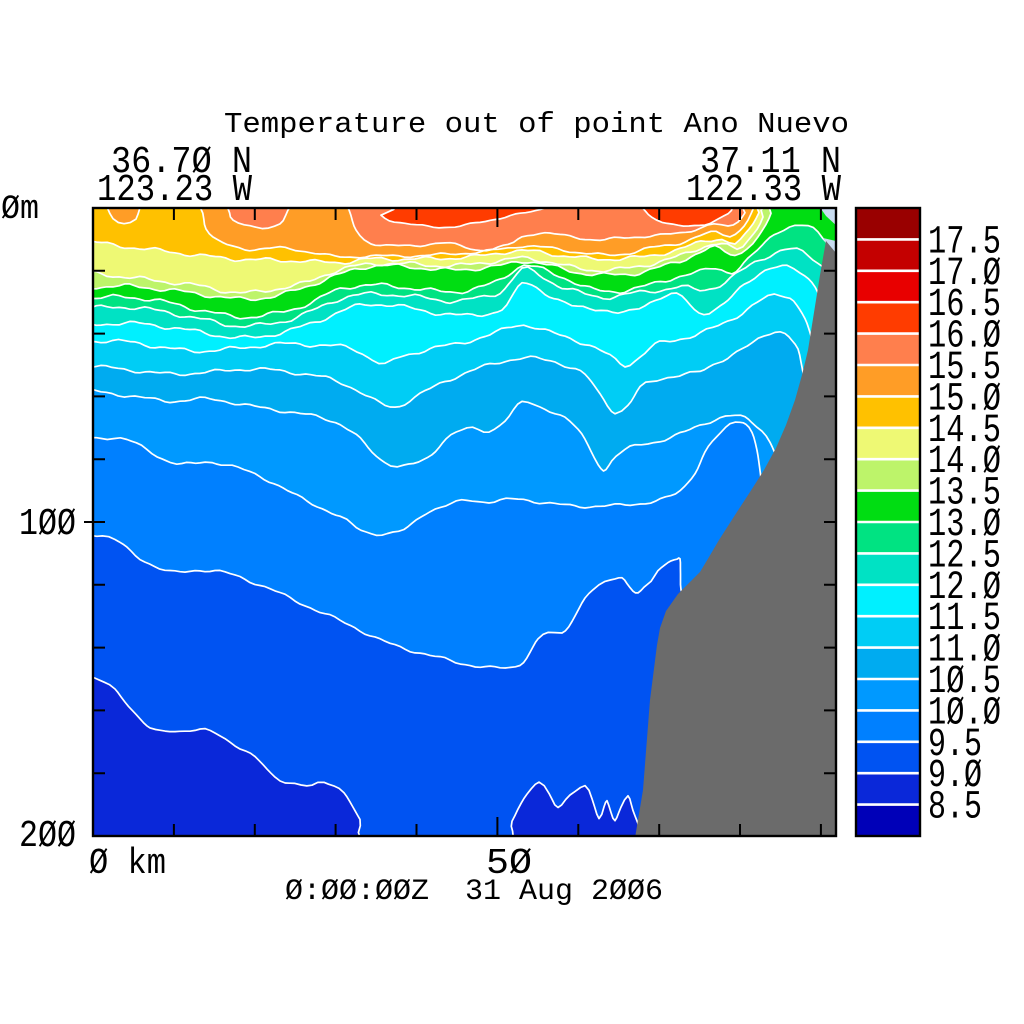 This screenshot has width=1024, height=1024. I want to click on svg-text: 12.5, so click(964, 556).